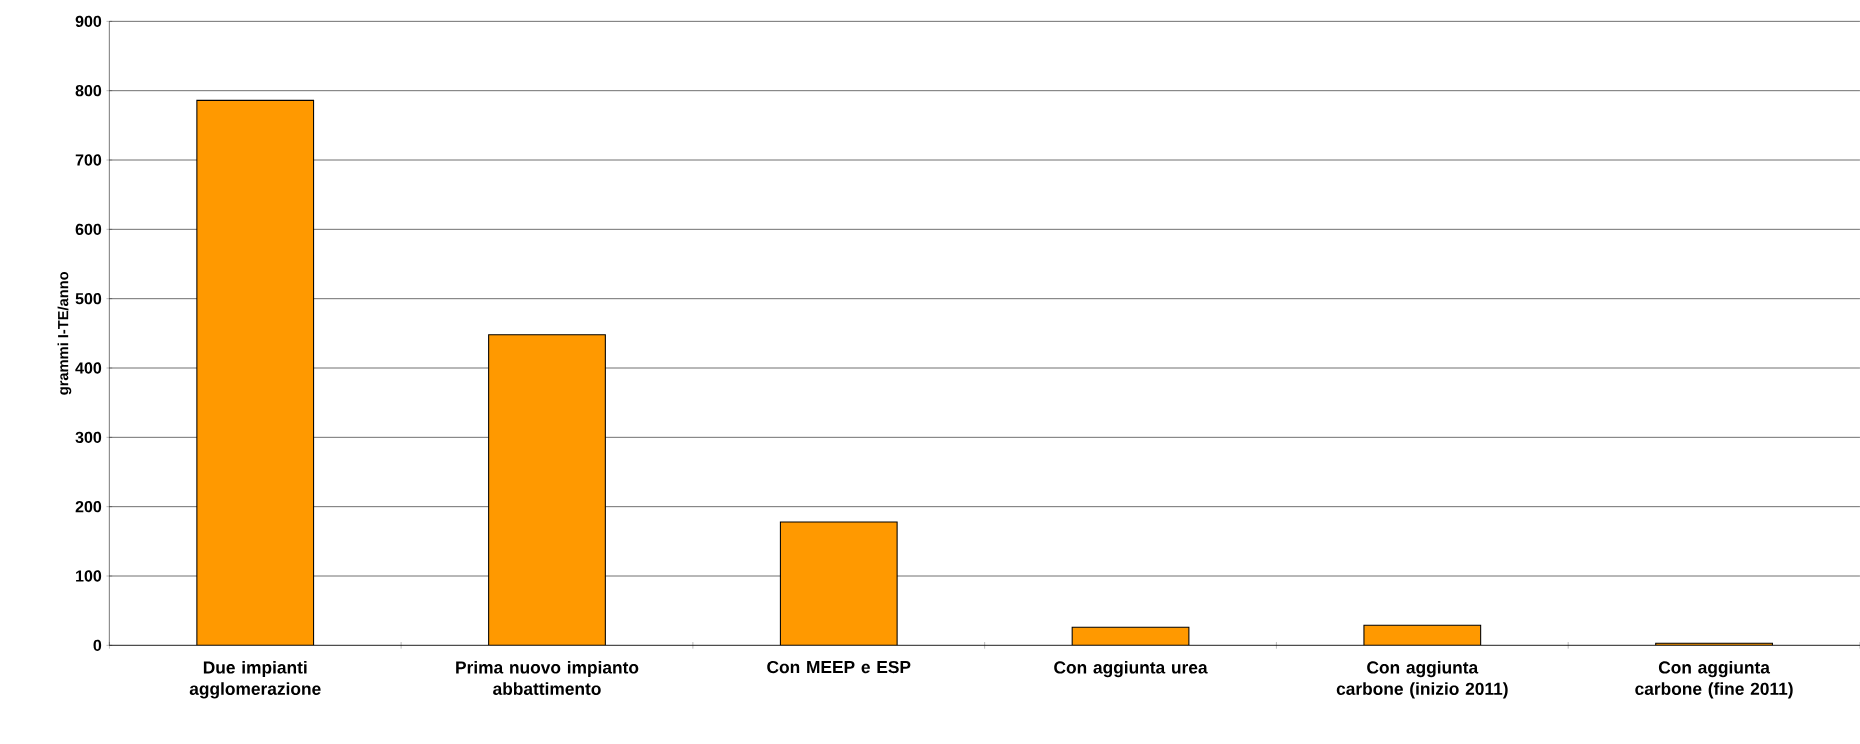  I want to click on x-tick-label: Due impianti agglomerazione, so click(255, 679).